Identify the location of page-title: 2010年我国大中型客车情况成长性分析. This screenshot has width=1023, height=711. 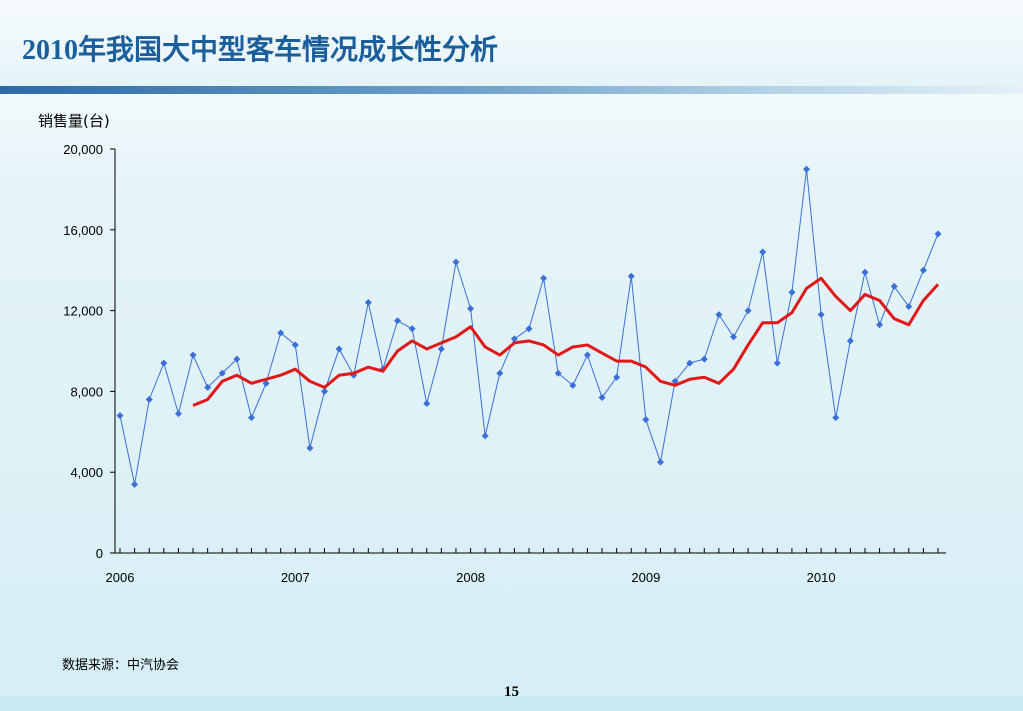
(260, 50).